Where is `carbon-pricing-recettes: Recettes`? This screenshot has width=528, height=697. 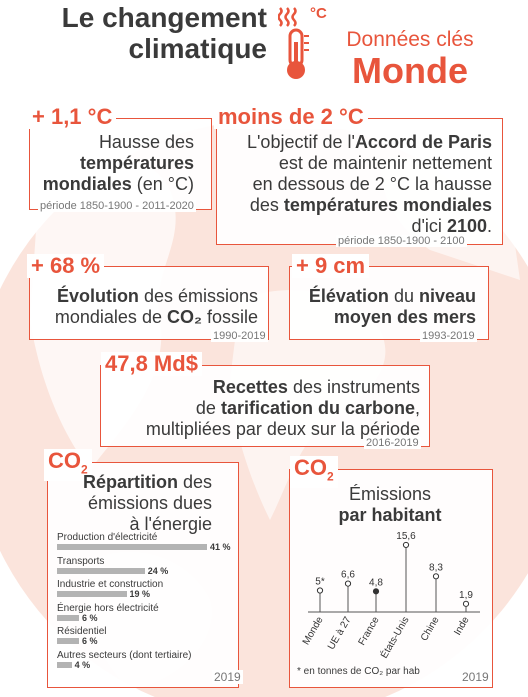 carbon-pricing-recettes: Recettes is located at coordinates (250, 387).